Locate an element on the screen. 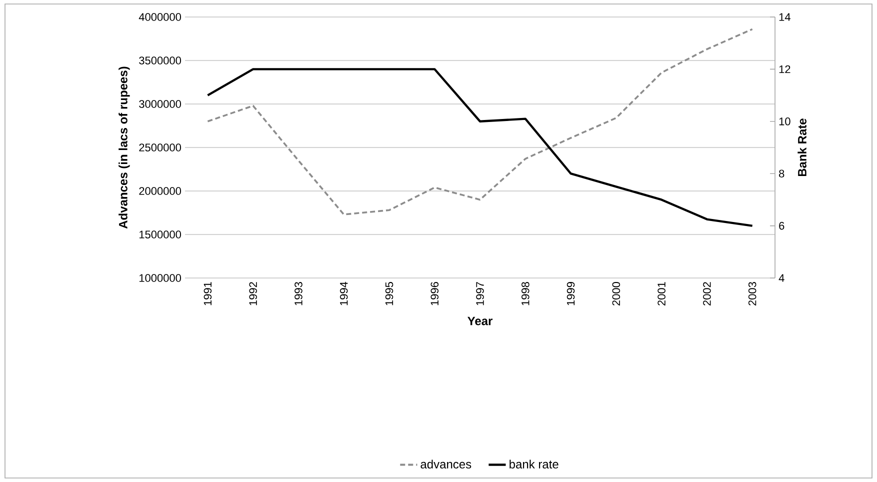  y-tick-label: 3500000 is located at coordinates (160, 60).